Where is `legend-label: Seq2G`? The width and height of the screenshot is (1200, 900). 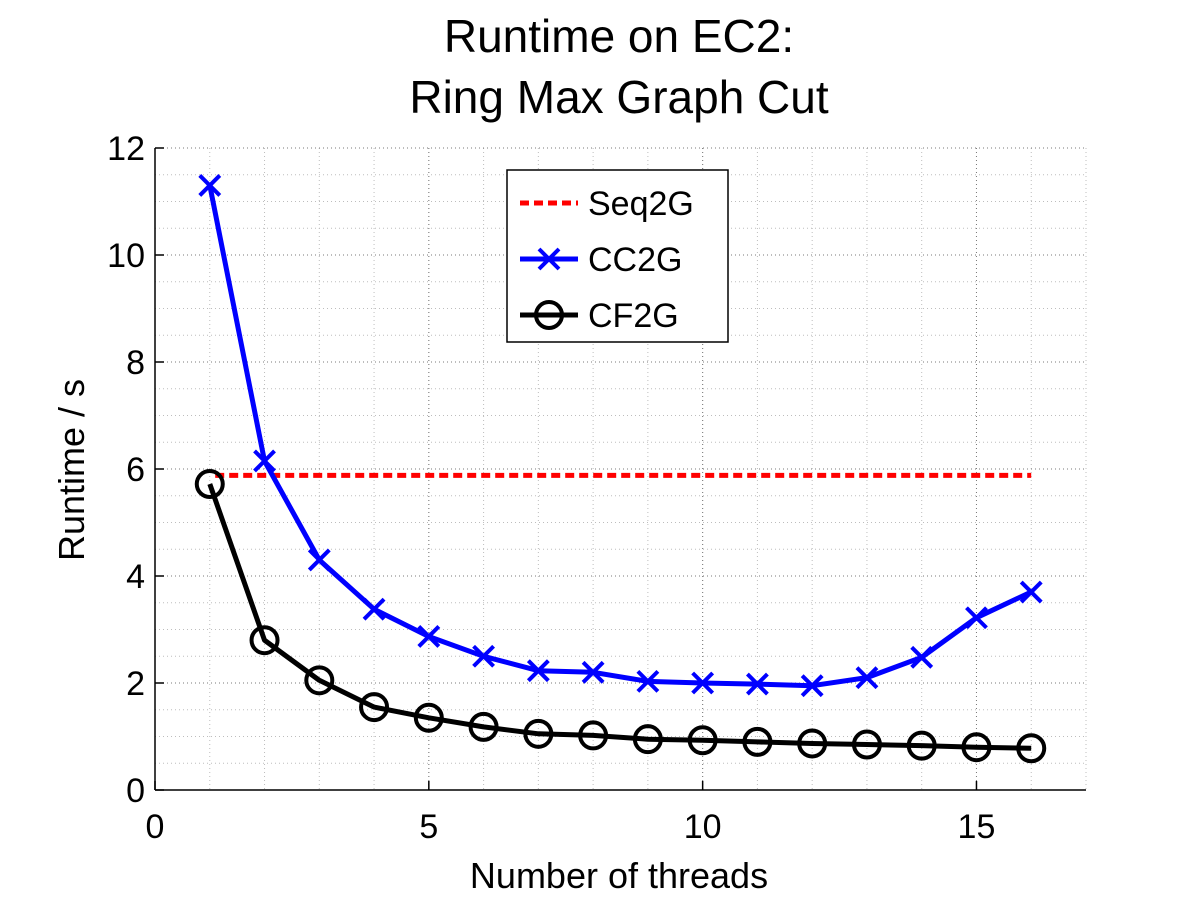
legend-label: Seq2G is located at coordinates (641, 204).